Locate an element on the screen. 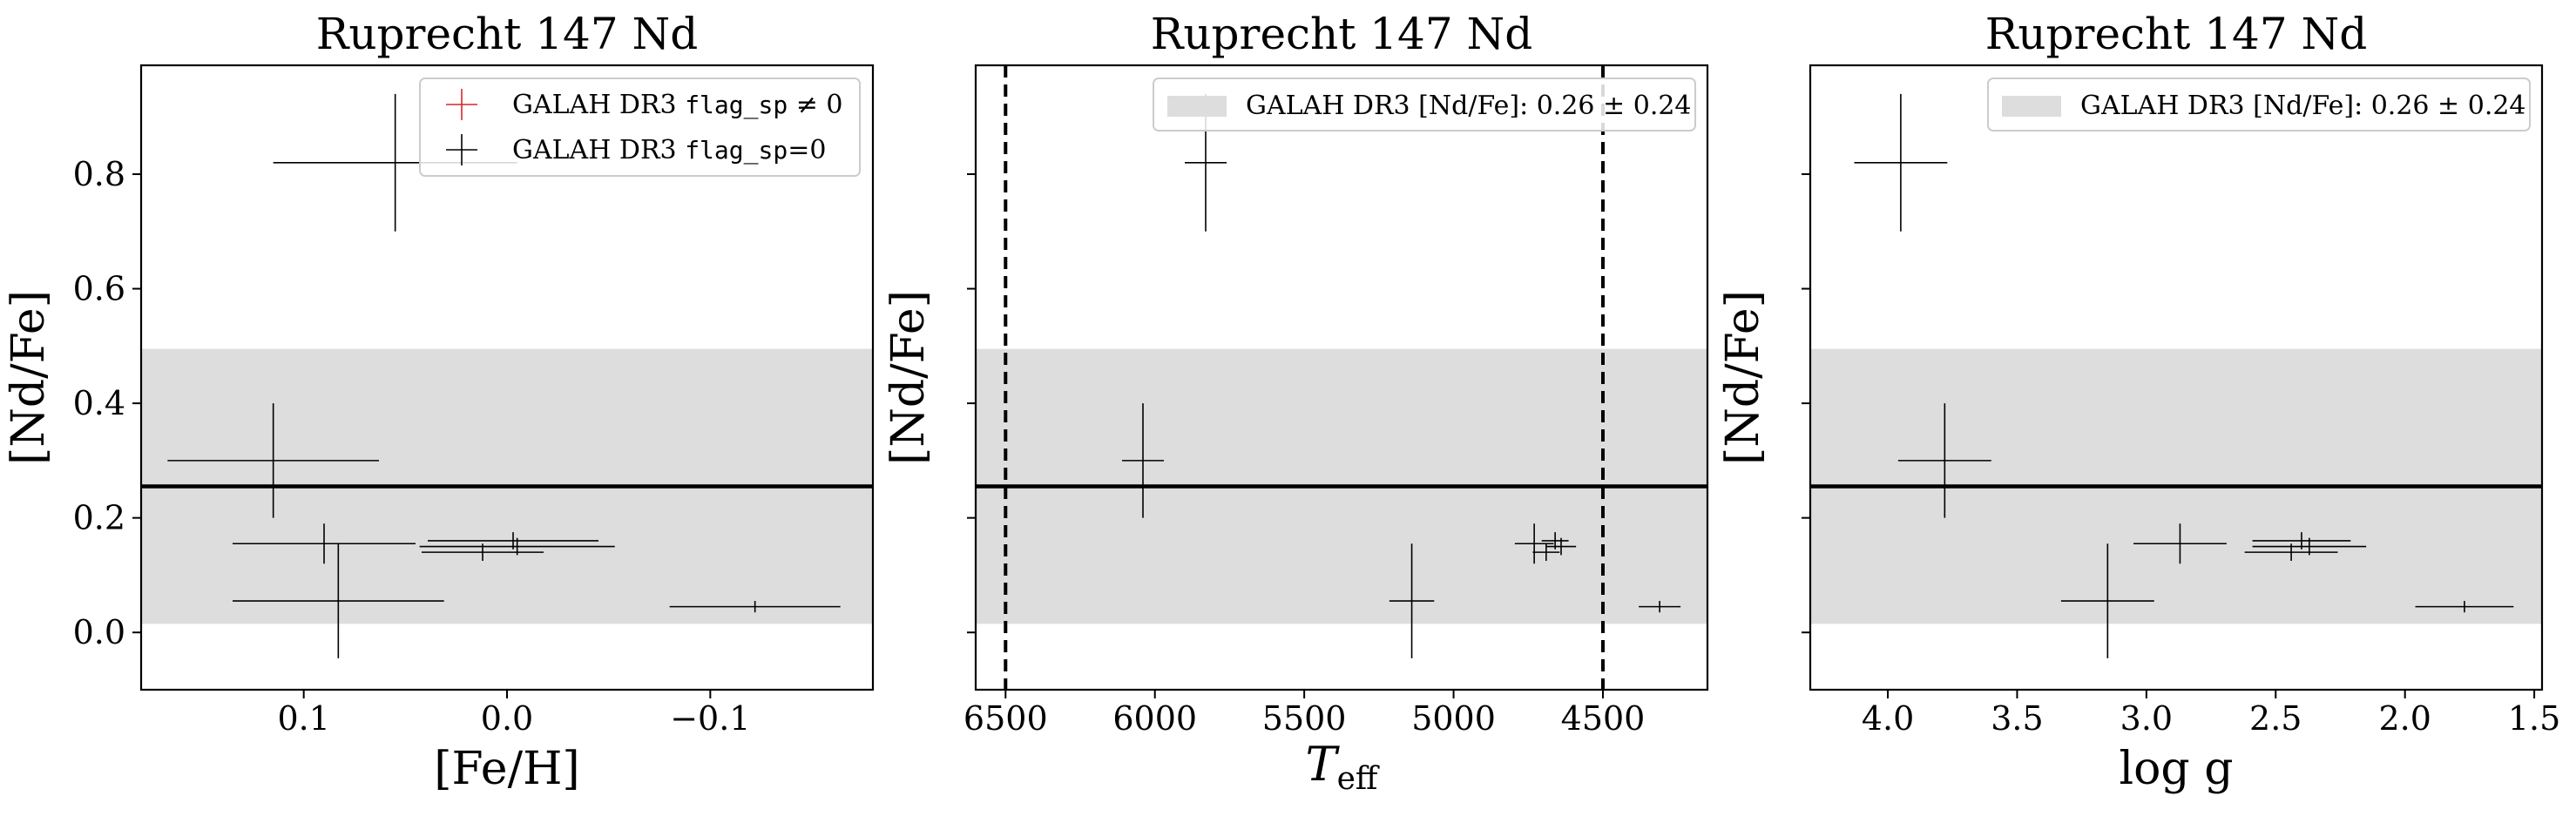 Image resolution: width=2576 pixels, height=816 pixels. x-tick-label: 6500 is located at coordinates (1005, 718).